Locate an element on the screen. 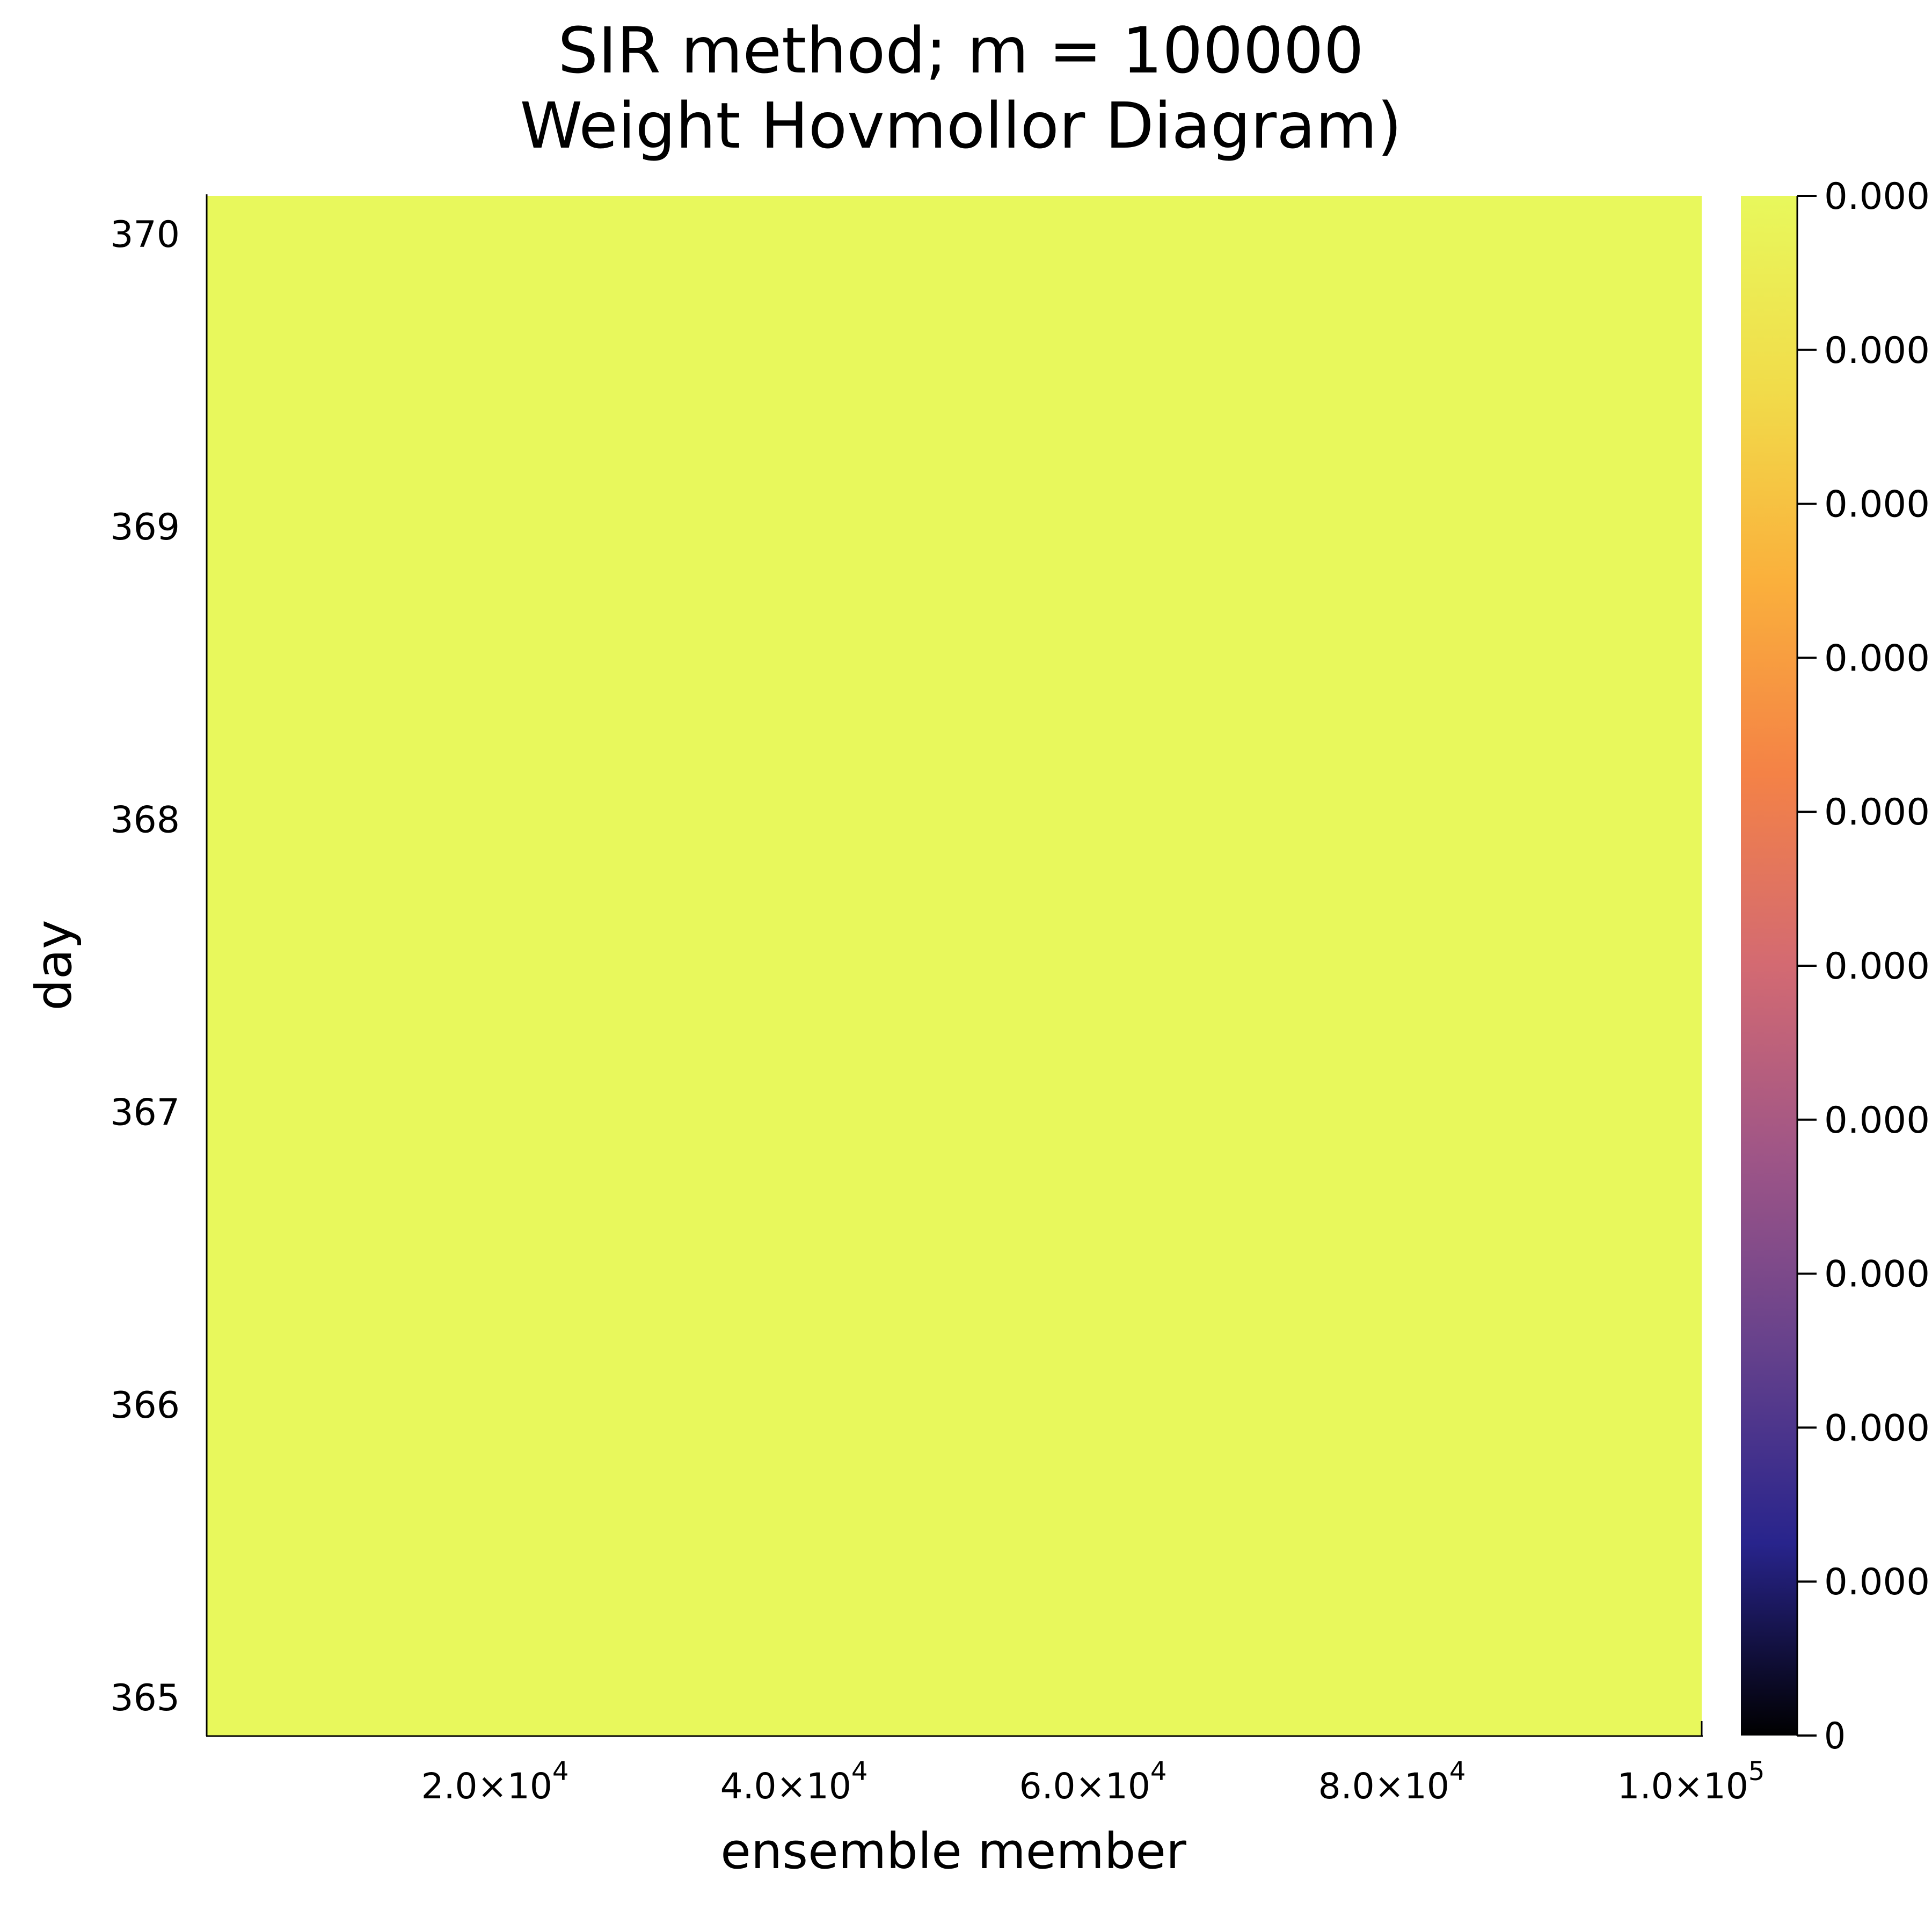 This screenshot has width=1932, height=1932. x-tick-label: 2.0×10⁴ is located at coordinates (495, 1781).